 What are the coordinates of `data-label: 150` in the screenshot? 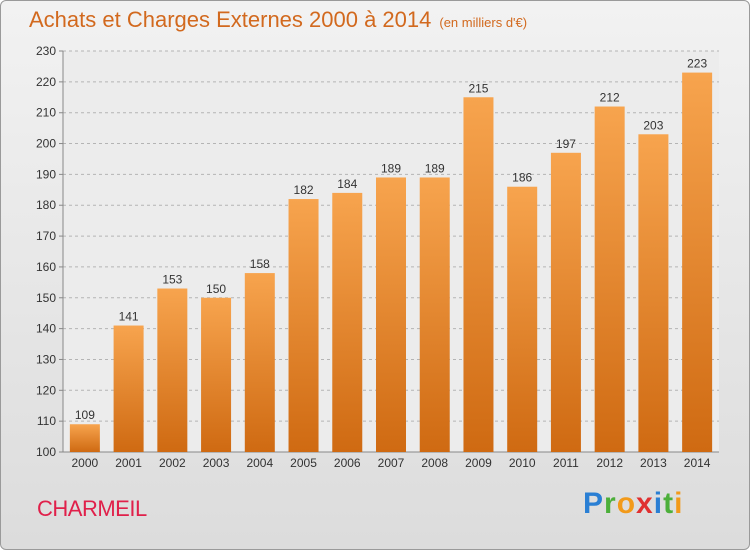 It's located at (216, 289).